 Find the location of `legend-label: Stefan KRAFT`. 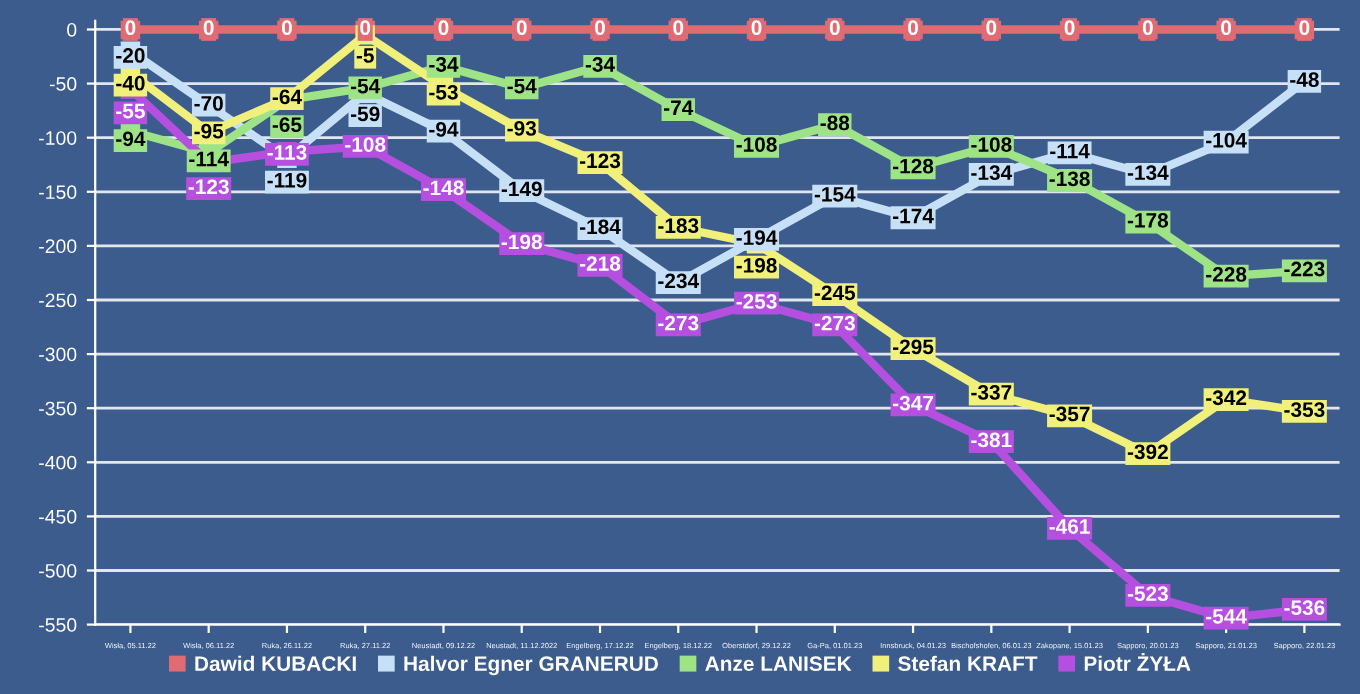

legend-label: Stefan KRAFT is located at coordinates (968, 663).